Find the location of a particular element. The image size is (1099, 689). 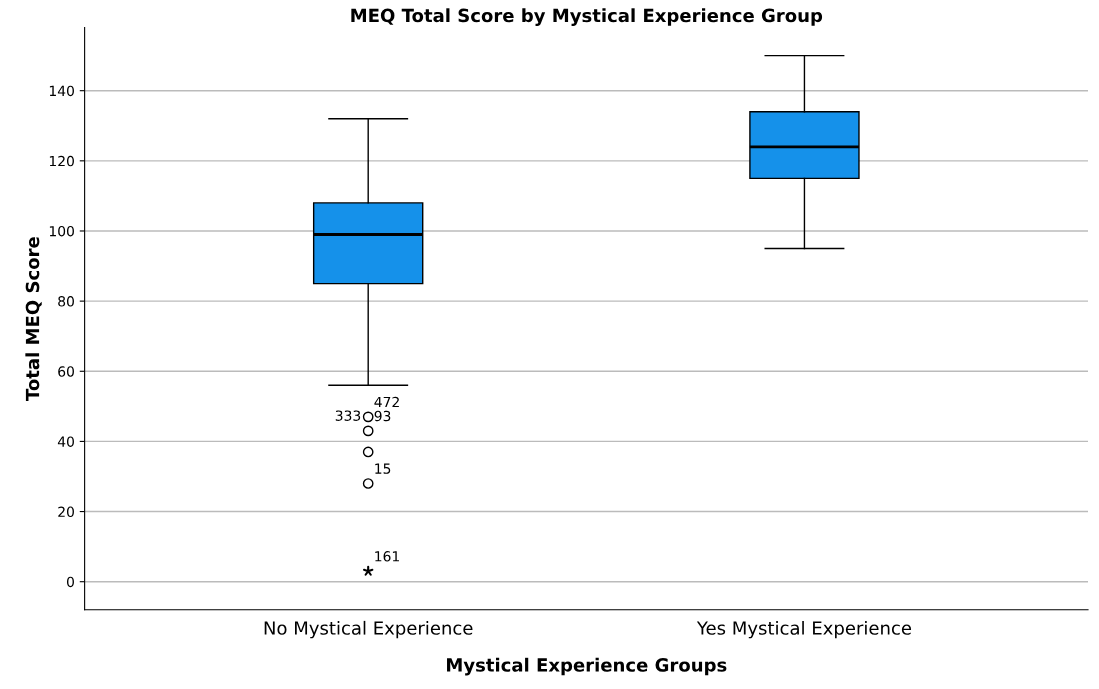

y-axis-title: Total MEQ Score is located at coordinates (33, 319).